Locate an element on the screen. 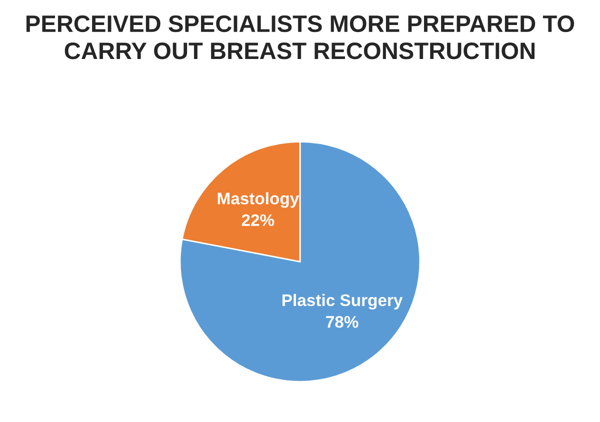 The image size is (600, 422). data-label: 78% is located at coordinates (342, 322).